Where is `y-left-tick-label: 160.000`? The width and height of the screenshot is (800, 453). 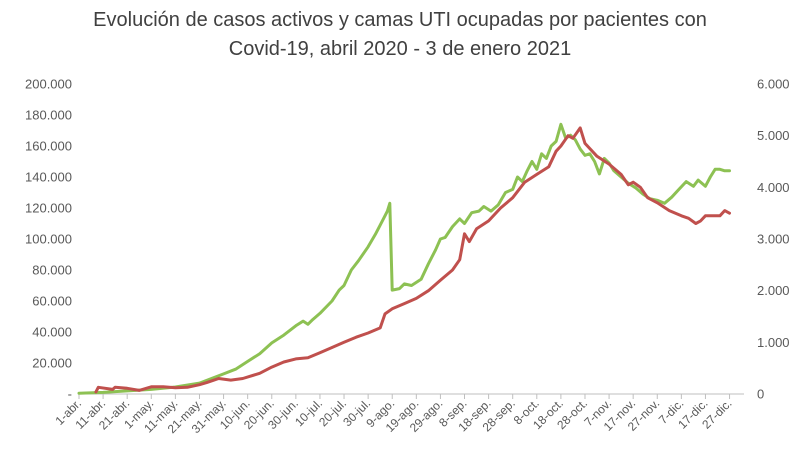 y-left-tick-label: 160.000 is located at coordinates (48, 146).